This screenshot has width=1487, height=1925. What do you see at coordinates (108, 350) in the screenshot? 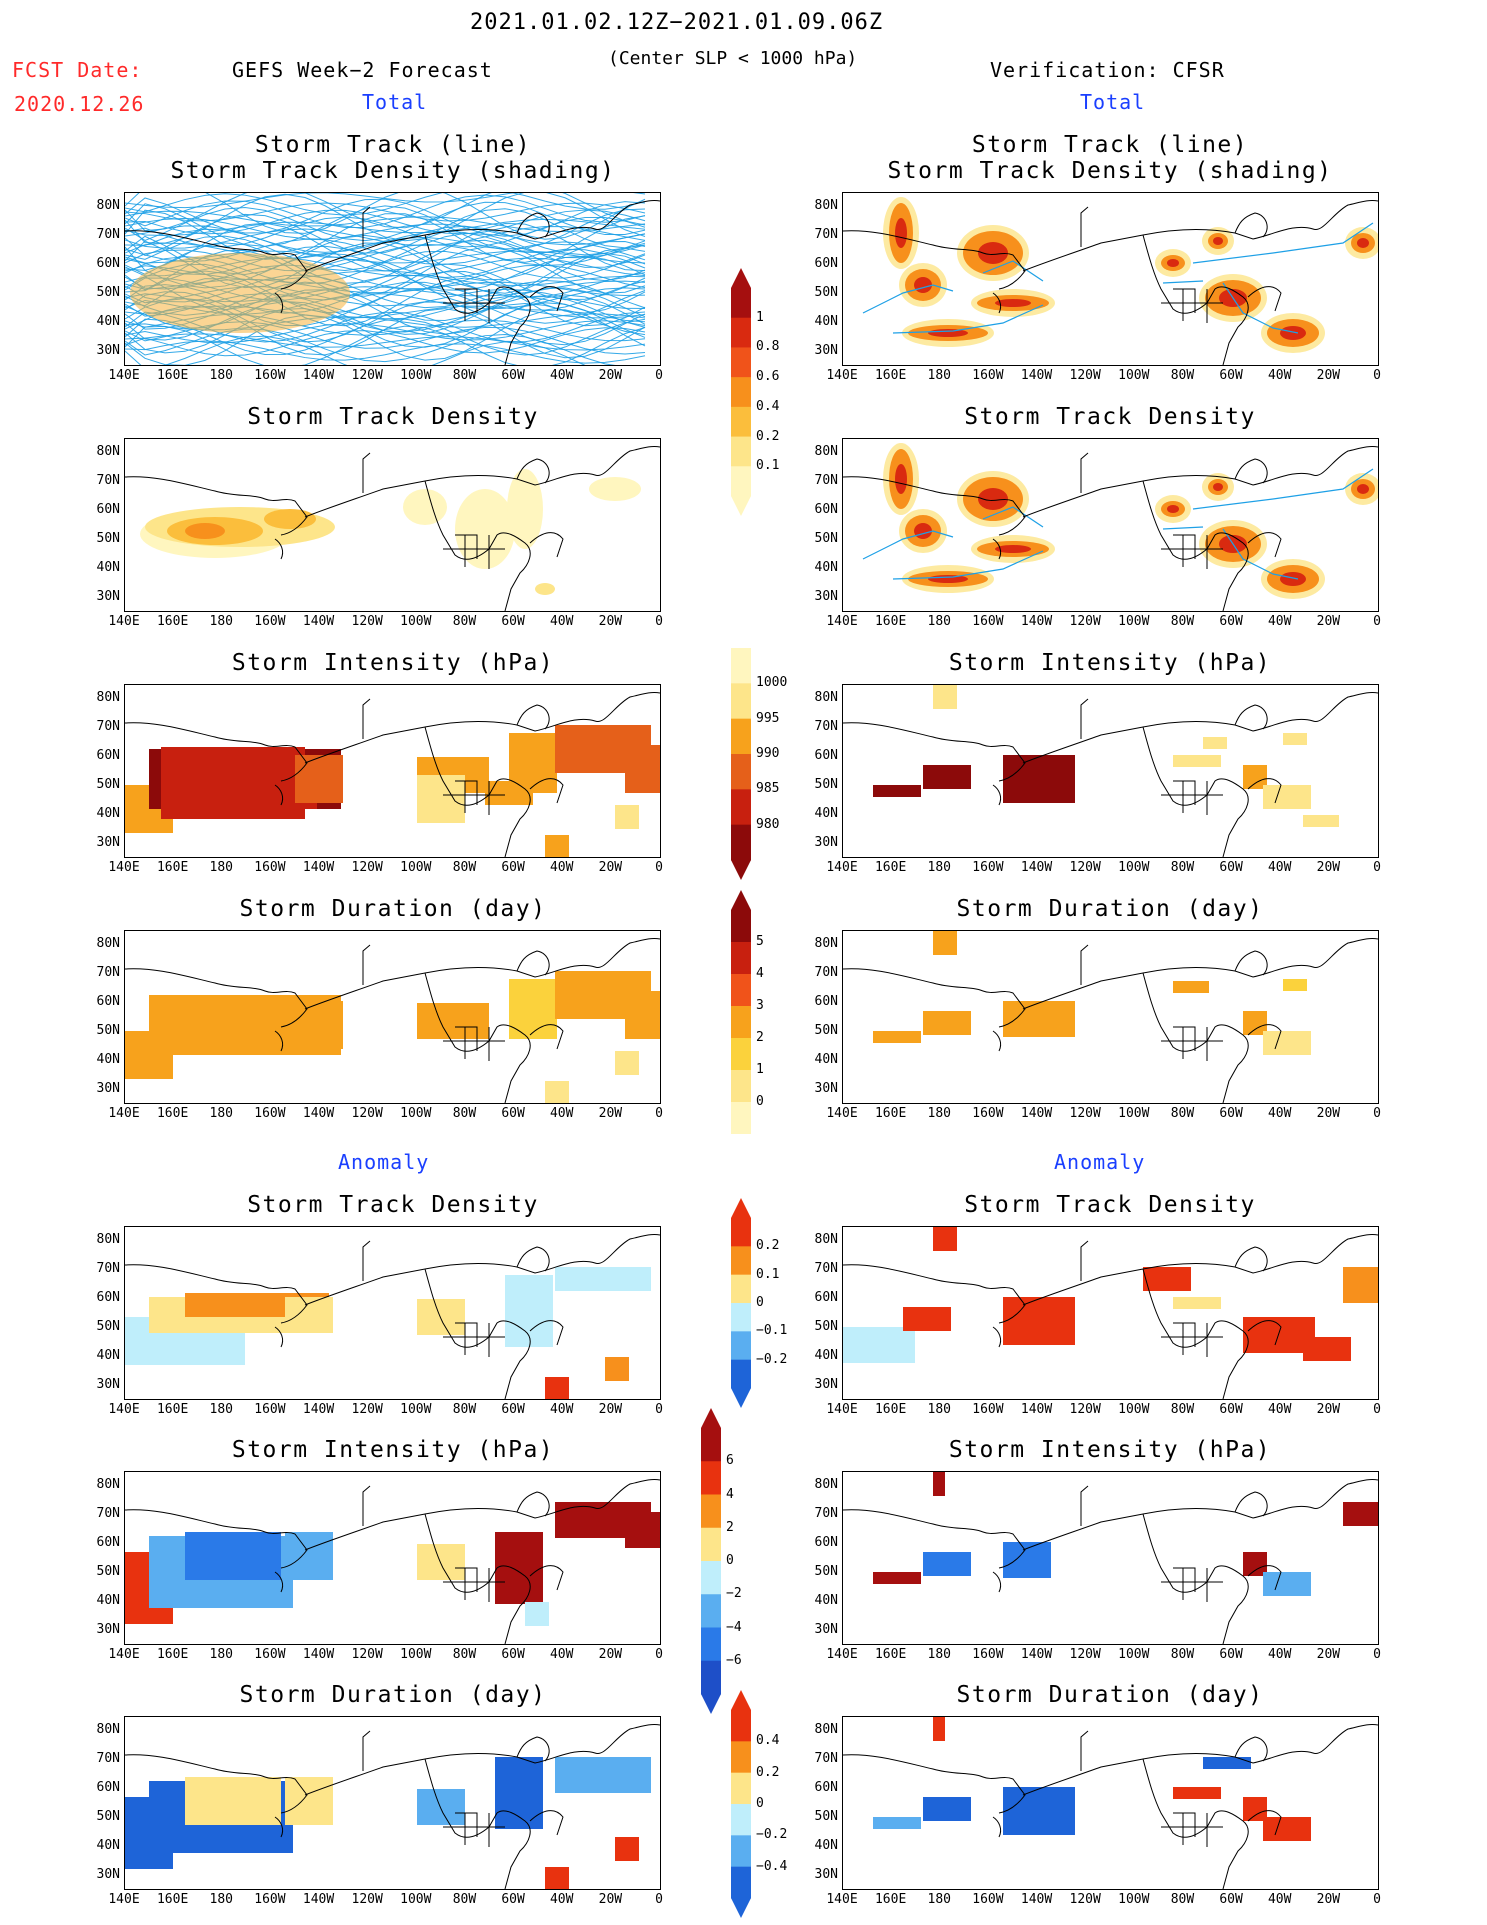
I see `lat-tick-label: 30N` at bounding box center [108, 350].